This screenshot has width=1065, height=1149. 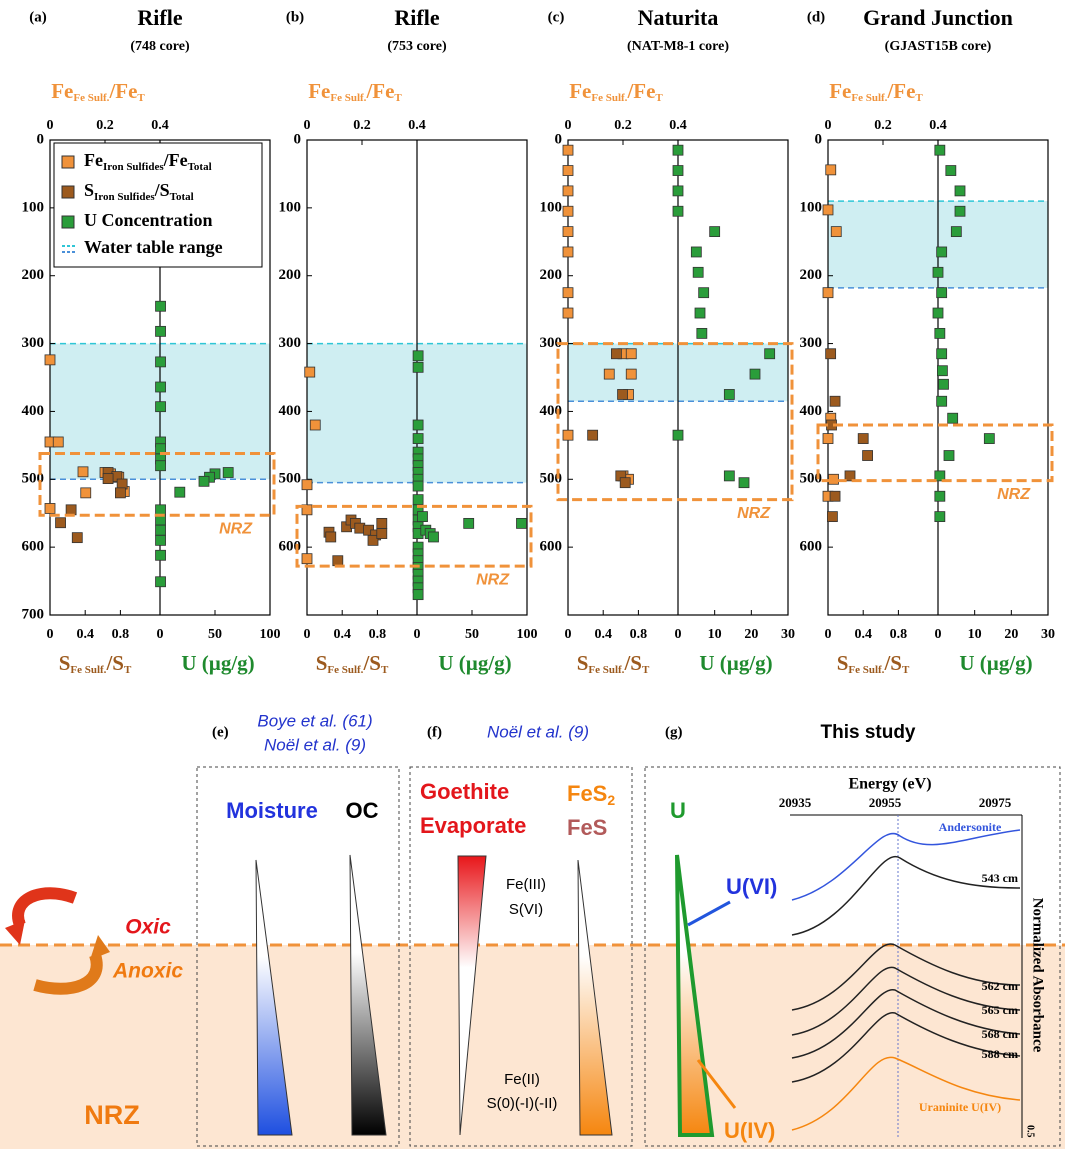 I want to click on top-axis-label: FeFe Sulf./FeT, so click(x=355, y=91).